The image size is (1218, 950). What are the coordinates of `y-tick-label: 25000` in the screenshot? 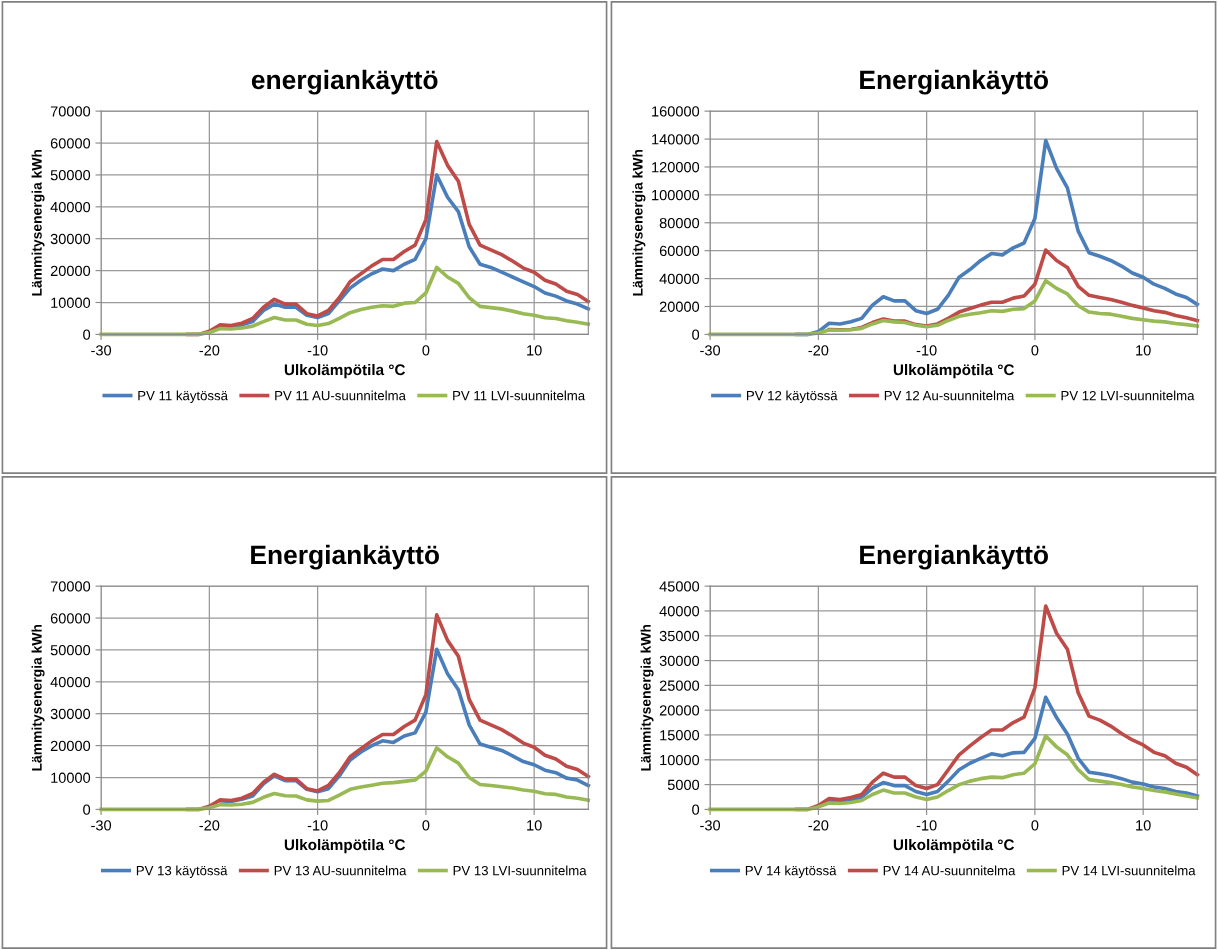 It's located at (679, 685).